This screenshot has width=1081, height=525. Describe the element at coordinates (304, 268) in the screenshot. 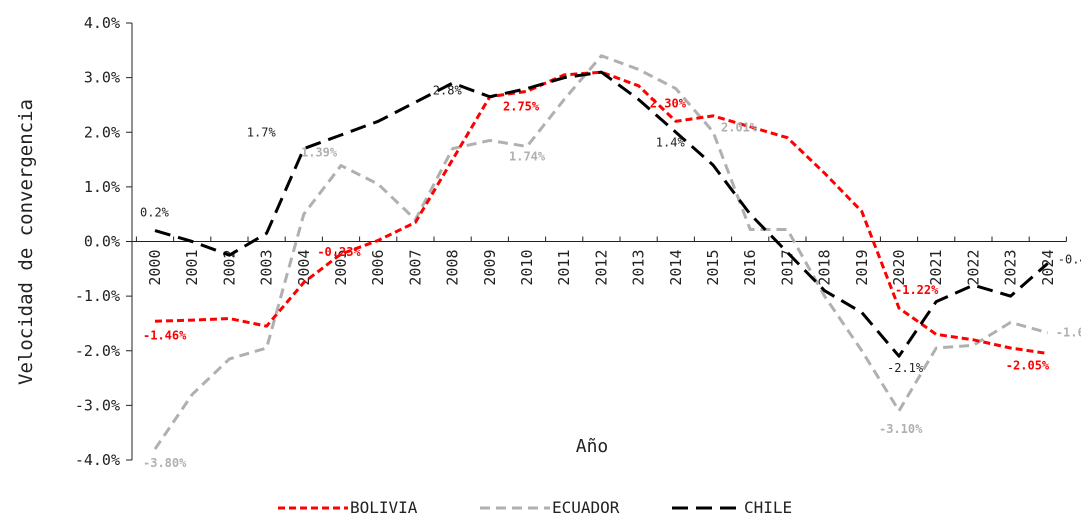

I see `x-tick-label: 2004` at that location.